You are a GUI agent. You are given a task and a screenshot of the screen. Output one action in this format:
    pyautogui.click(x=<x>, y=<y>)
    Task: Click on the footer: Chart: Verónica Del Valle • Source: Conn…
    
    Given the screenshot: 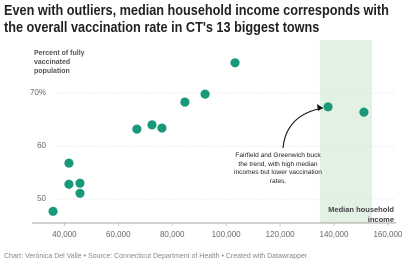 What is the action you would take?
    pyautogui.click(x=156, y=256)
    